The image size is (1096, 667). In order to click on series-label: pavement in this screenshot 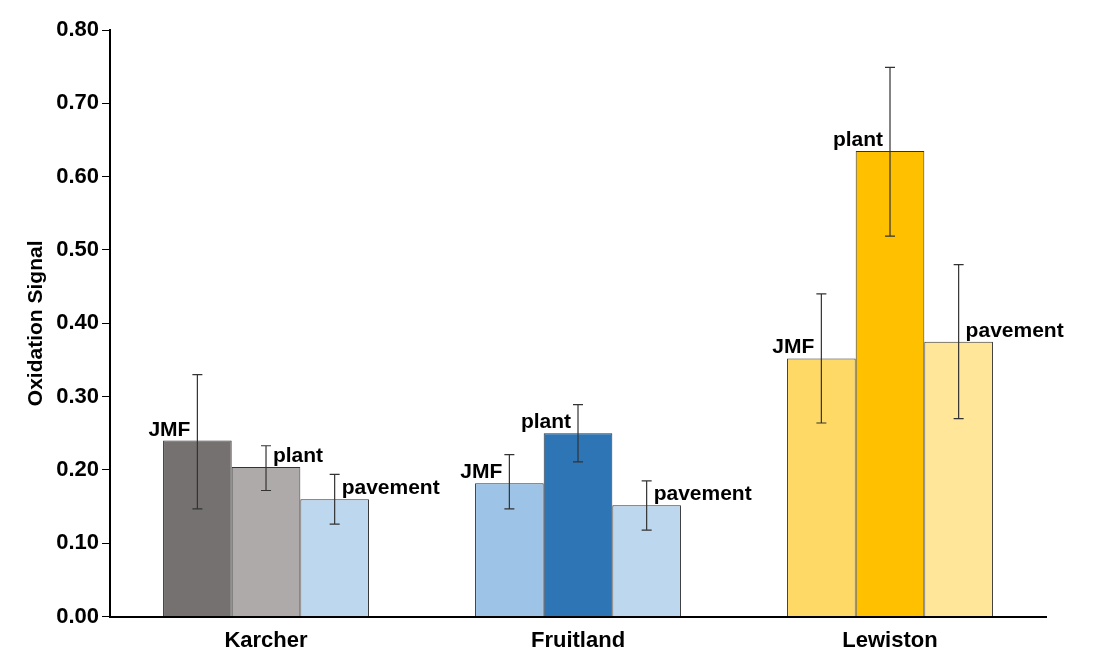, I will do `click(390, 487)`.